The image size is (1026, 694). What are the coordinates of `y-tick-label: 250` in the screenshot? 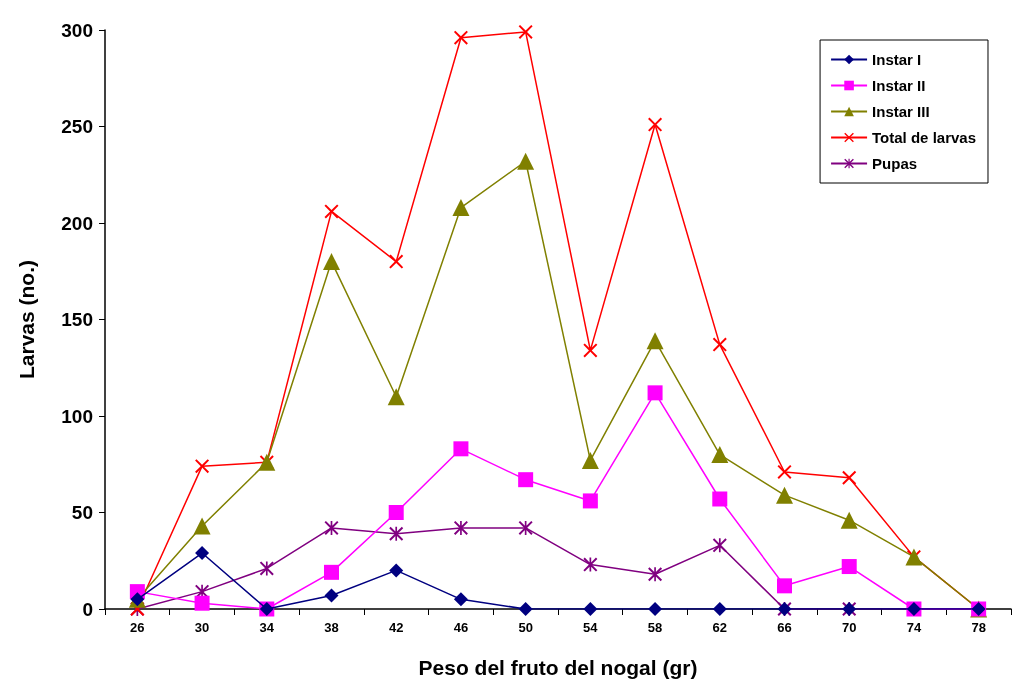 It's located at (77, 126).